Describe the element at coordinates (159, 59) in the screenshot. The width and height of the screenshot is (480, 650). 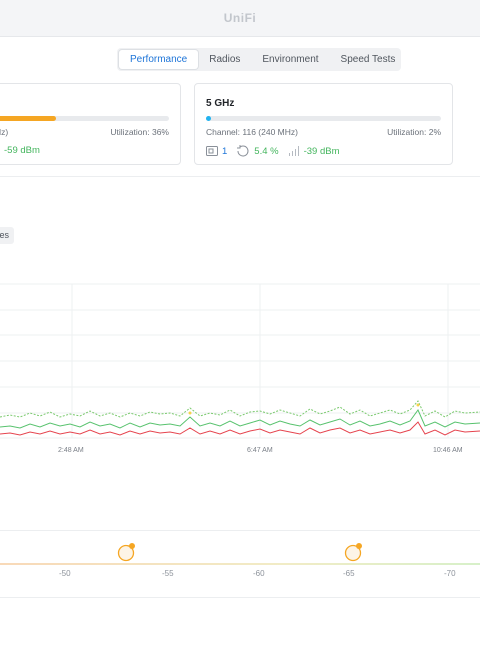
I see `tab-performance: Performance` at that location.